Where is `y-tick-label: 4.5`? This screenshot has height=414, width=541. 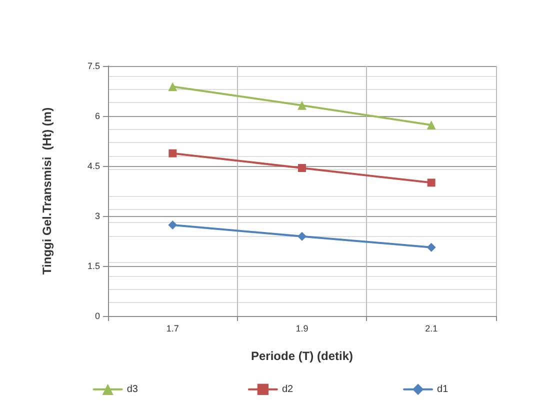
y-tick-label: 4.5 is located at coordinates (93, 166).